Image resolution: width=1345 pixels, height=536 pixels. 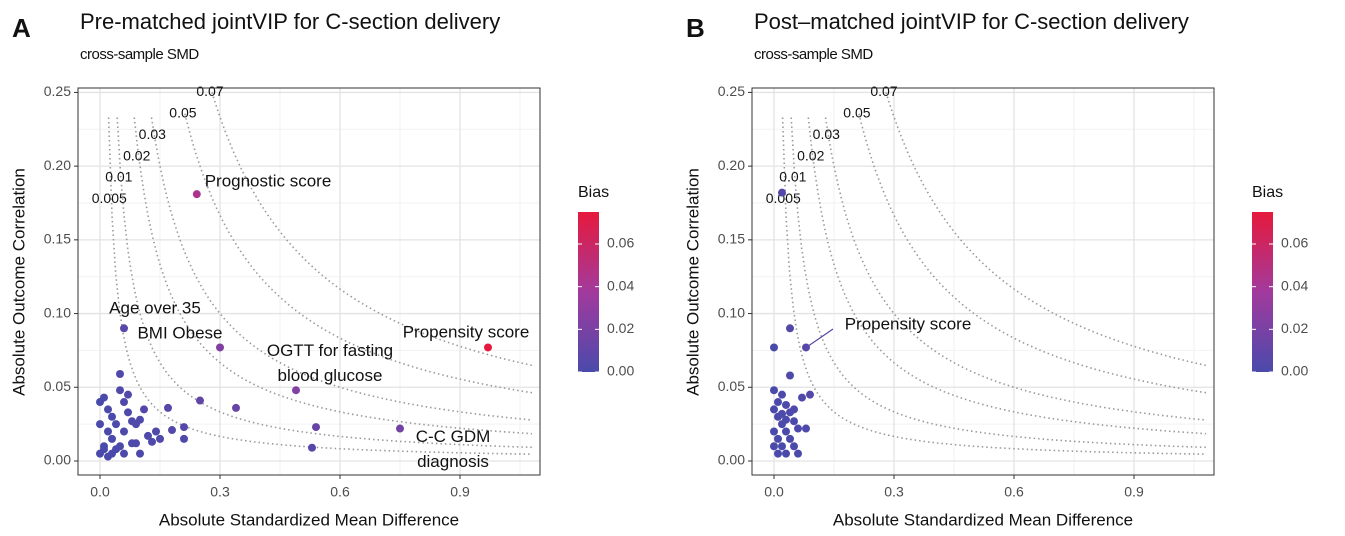 What do you see at coordinates (1294, 285) in the screenshot?
I see `colorbar-tick-label: 0.04` at bounding box center [1294, 285].